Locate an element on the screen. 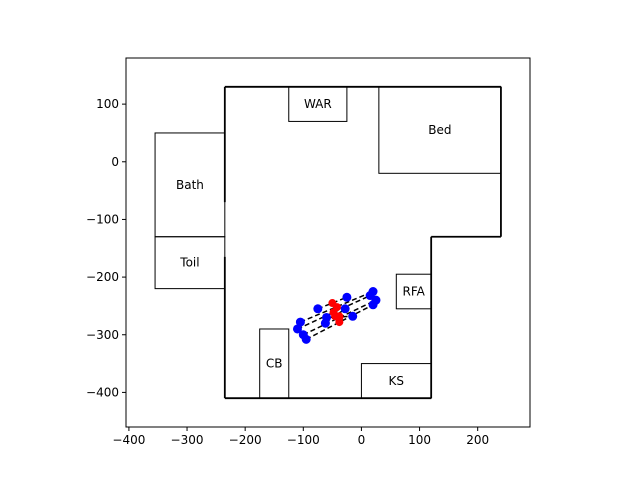 The width and height of the screenshot is (640, 480). y-tick-label: −200 is located at coordinates (102, 277).